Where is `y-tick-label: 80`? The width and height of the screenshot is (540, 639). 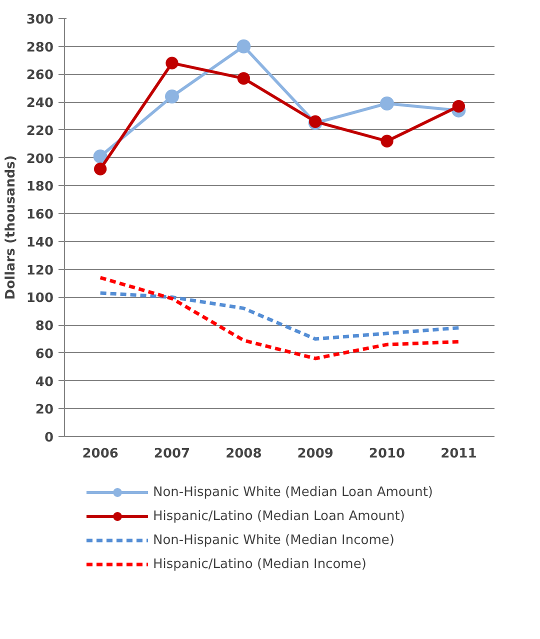 y-tick-label: 80 is located at coordinates (44, 326).